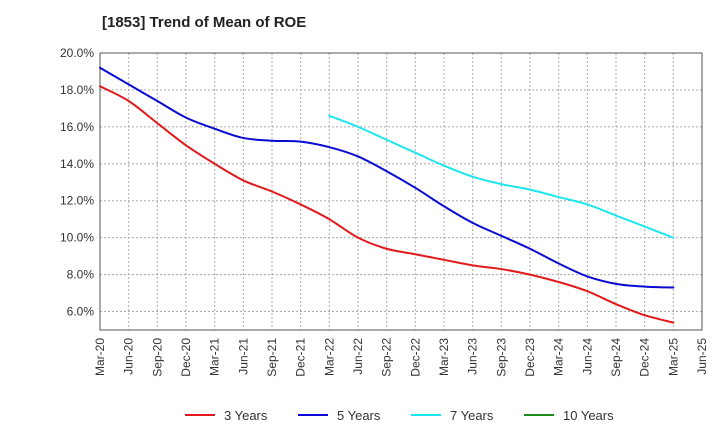 Image resolution: width=720 pixels, height=440 pixels. Describe the element at coordinates (359, 415) in the screenshot. I see `legend-label: 5 Years` at that location.